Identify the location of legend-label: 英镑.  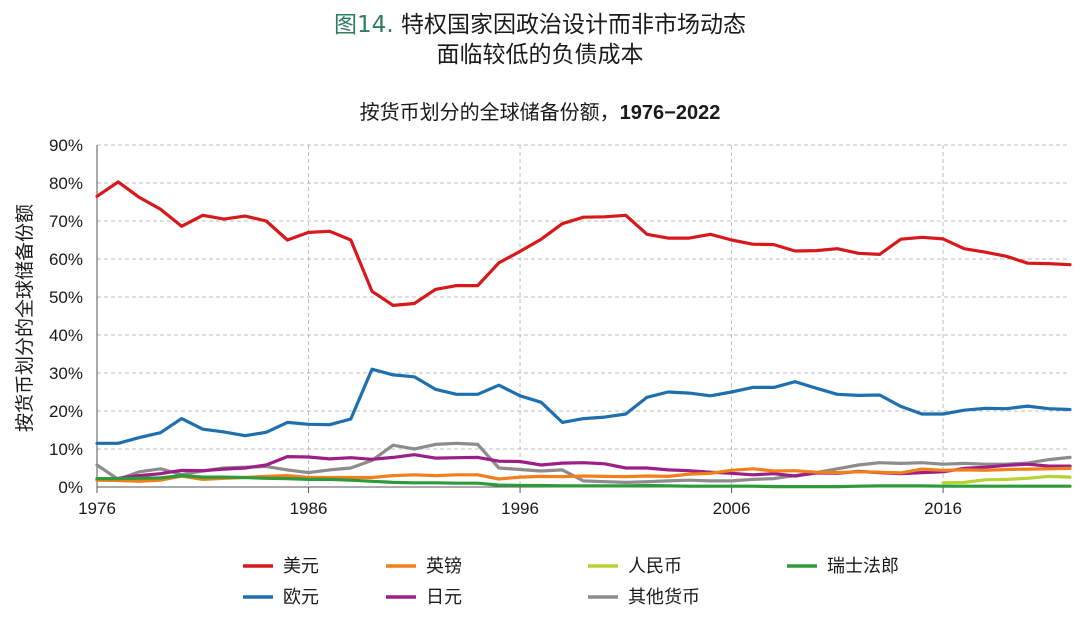
(444, 566).